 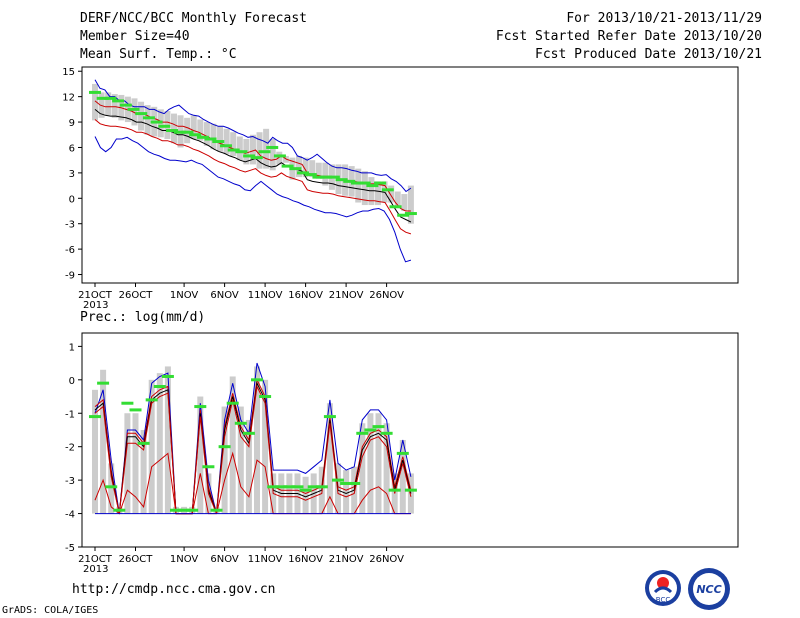 What do you see at coordinates (265, 559) in the screenshot?
I see `prec-xtick-label: 11NOV` at bounding box center [265, 559].